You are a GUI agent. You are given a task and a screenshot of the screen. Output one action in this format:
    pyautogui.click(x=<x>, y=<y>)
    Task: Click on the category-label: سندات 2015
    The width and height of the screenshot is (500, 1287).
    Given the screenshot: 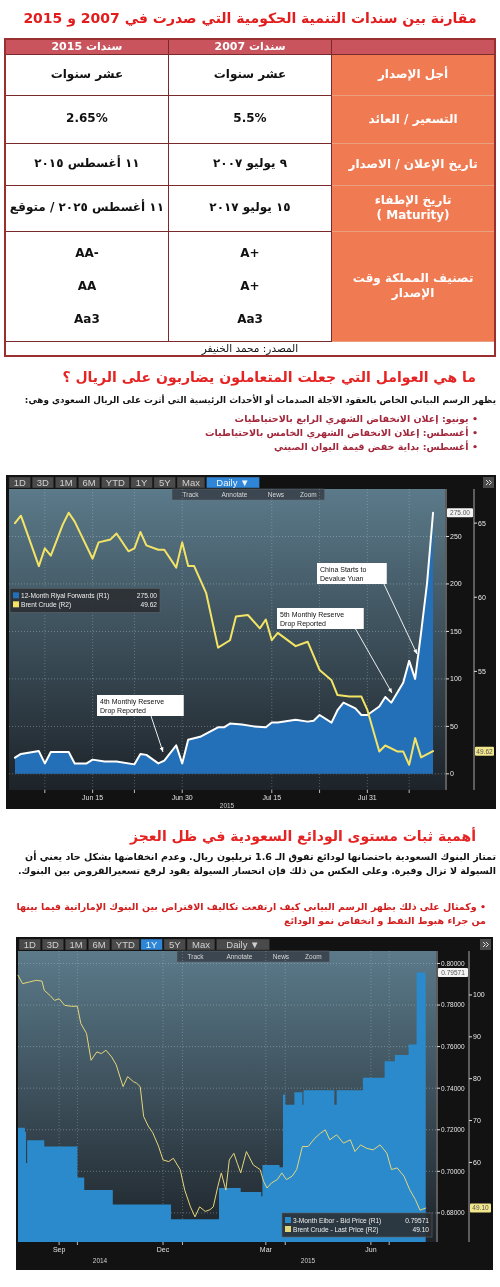 What is the action you would take?
    pyautogui.click(x=87, y=46)
    